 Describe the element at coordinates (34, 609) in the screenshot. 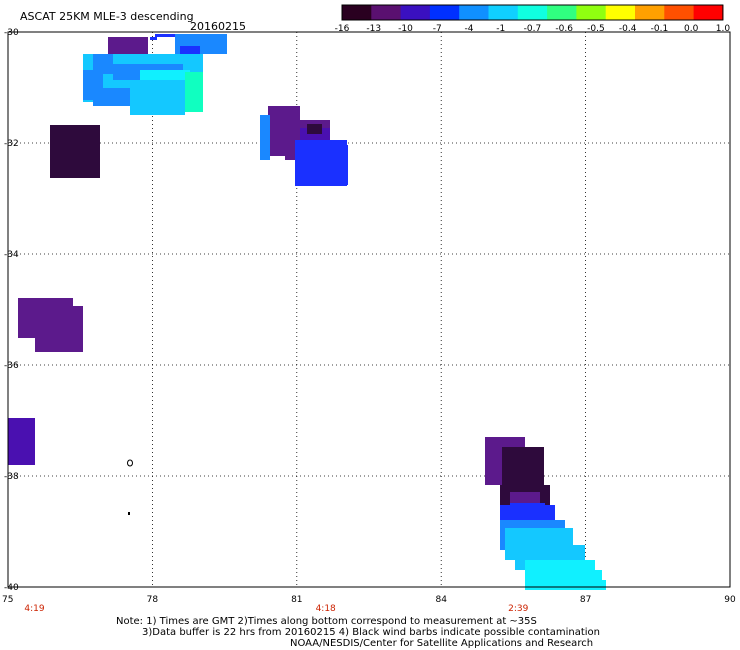

I see `time-label: 4:19` at that location.